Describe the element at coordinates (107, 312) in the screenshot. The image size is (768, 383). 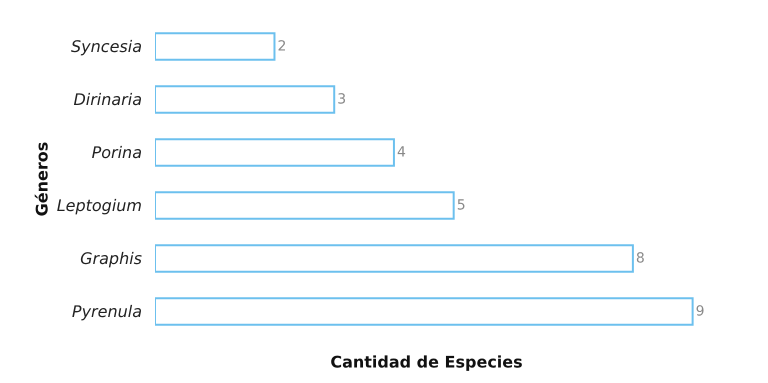
I see `y-tick-label: Pyrenula` at that location.